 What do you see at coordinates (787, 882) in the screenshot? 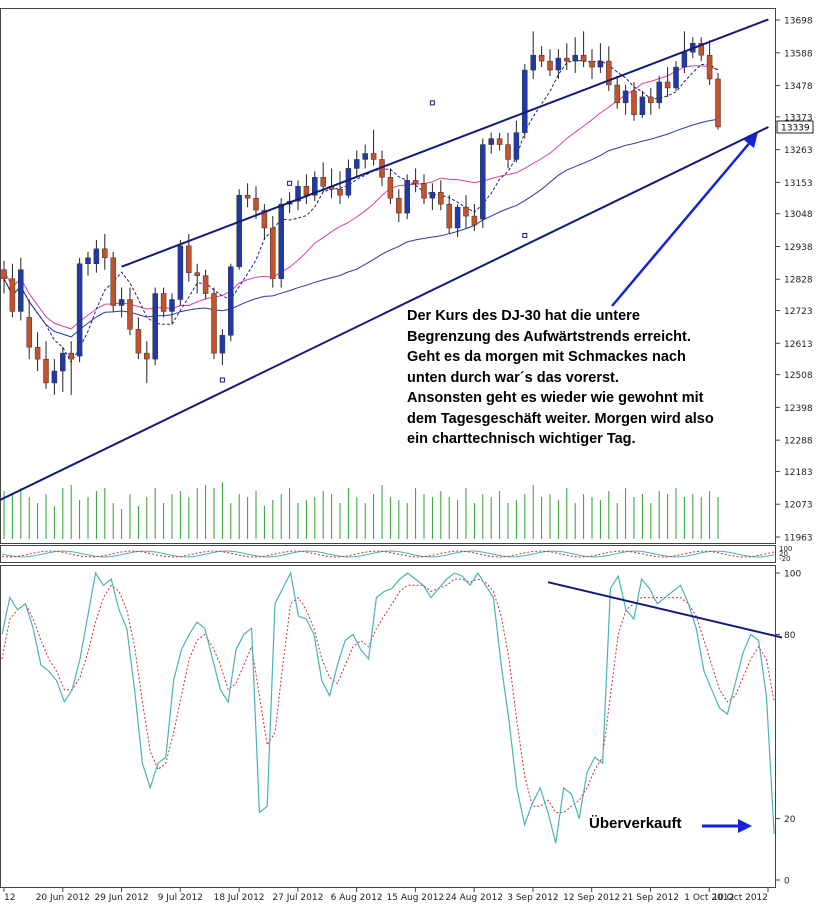
I see `stoch-tick-label: 0` at bounding box center [787, 882].